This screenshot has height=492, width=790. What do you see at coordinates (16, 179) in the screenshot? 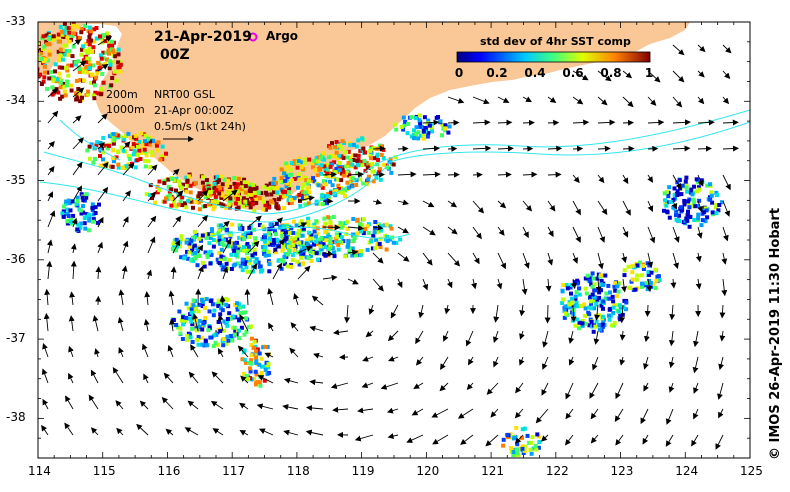
I see `y-tick-label: -35` at bounding box center [16, 179].